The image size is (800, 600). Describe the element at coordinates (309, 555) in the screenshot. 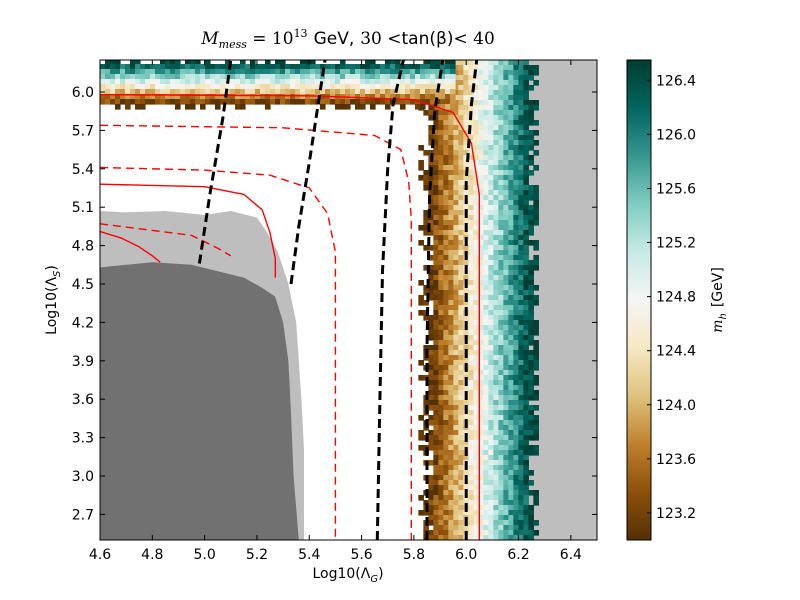

I see `x-tick-label: 5.4` at that location.